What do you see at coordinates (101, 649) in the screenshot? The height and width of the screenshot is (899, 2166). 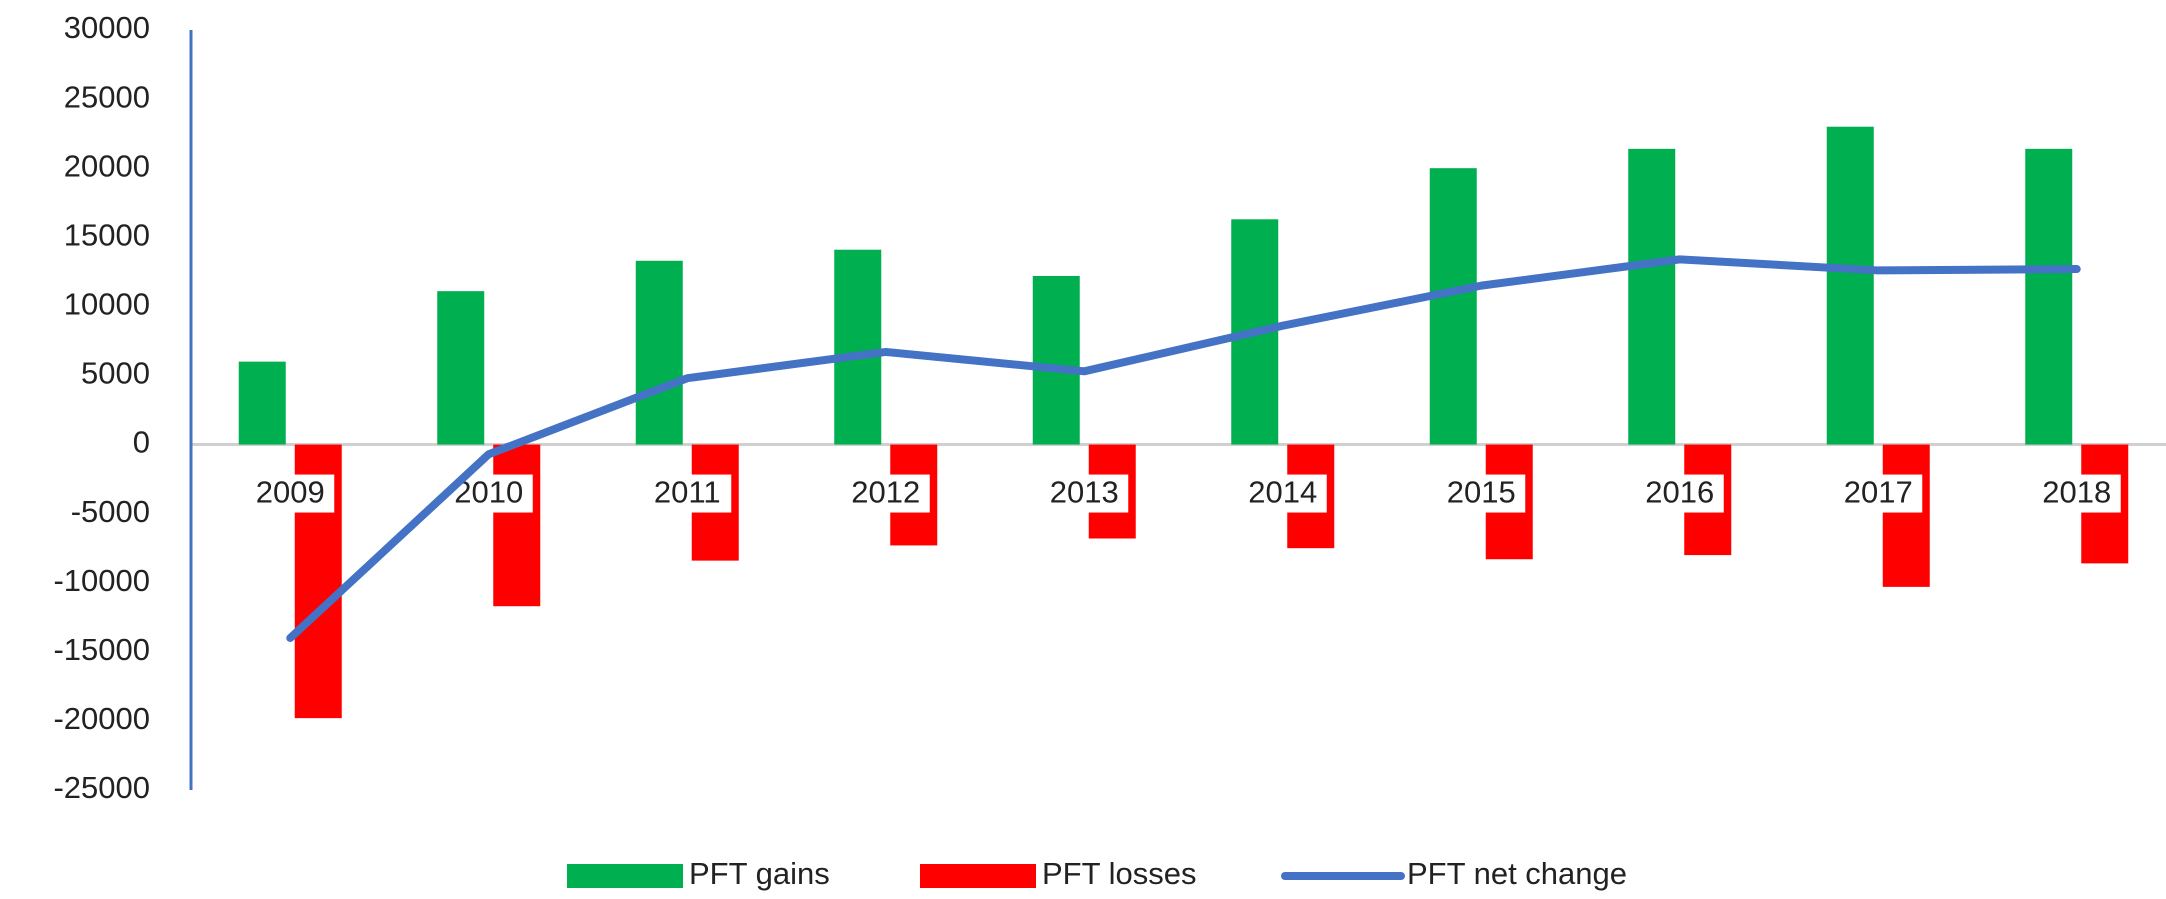 I see `y-tick-label: -15000` at bounding box center [101, 649].